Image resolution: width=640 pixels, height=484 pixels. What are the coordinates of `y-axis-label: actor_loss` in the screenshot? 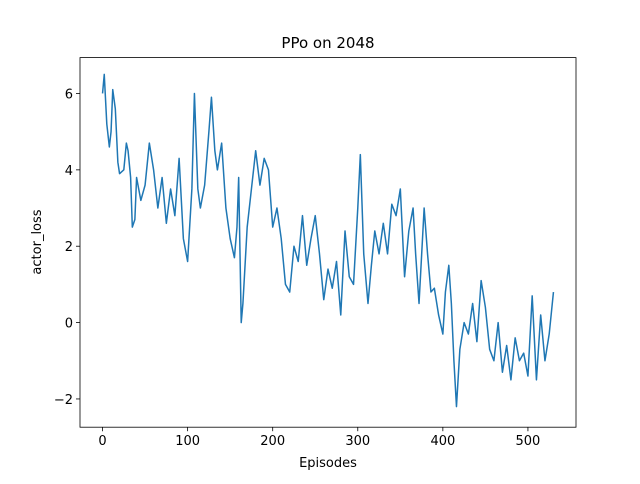 It's located at (37, 241).